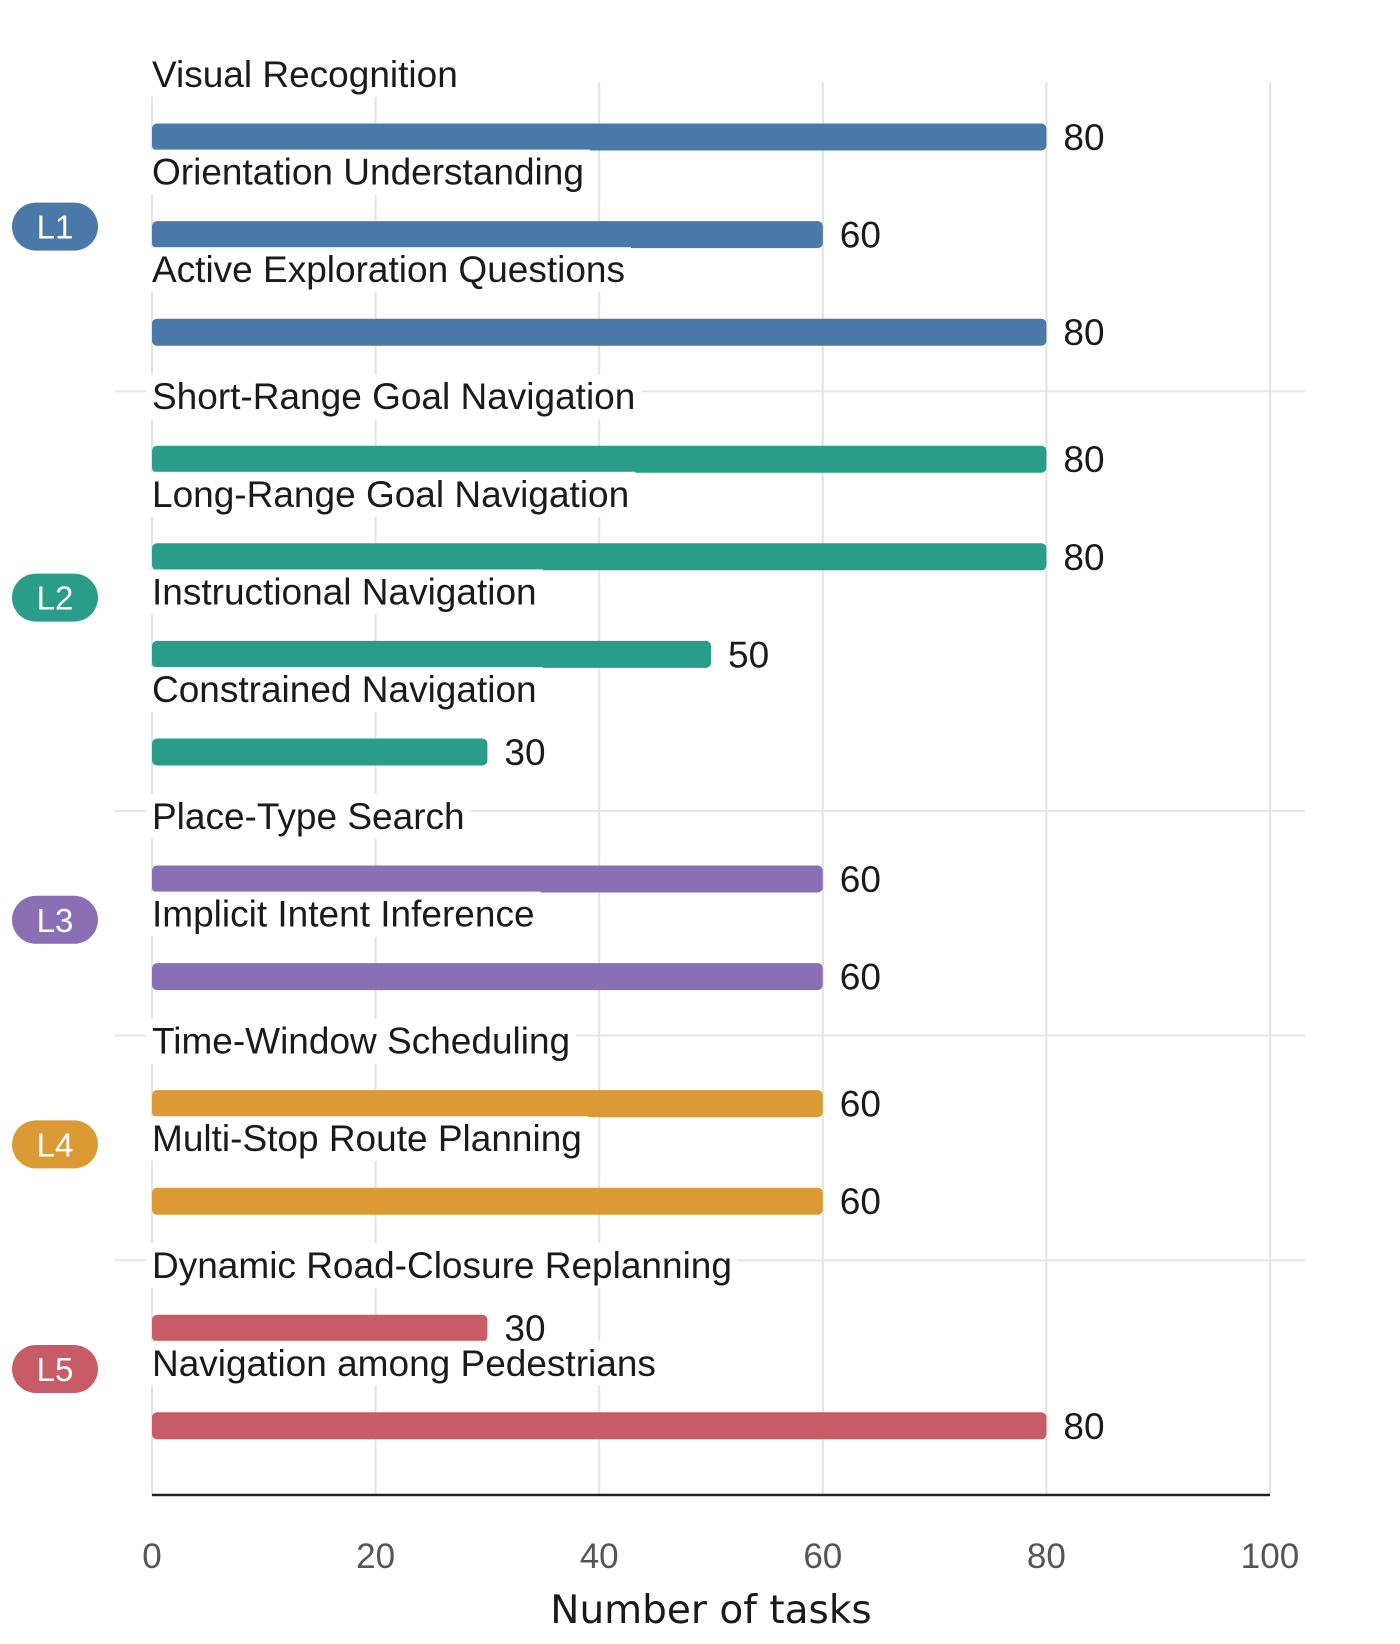 The width and height of the screenshot is (1400, 1644). I want to click on x-tick-label-40: 40, so click(599, 1556).